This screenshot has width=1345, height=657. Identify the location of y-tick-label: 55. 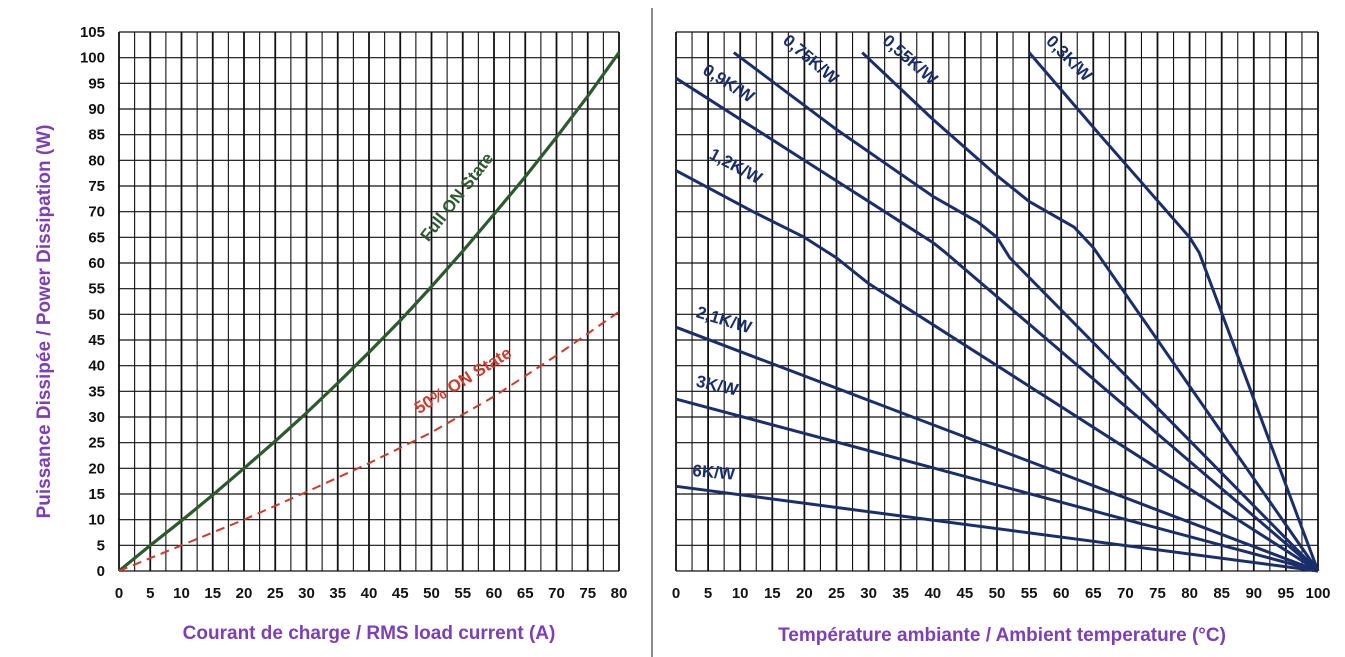
(96, 289).